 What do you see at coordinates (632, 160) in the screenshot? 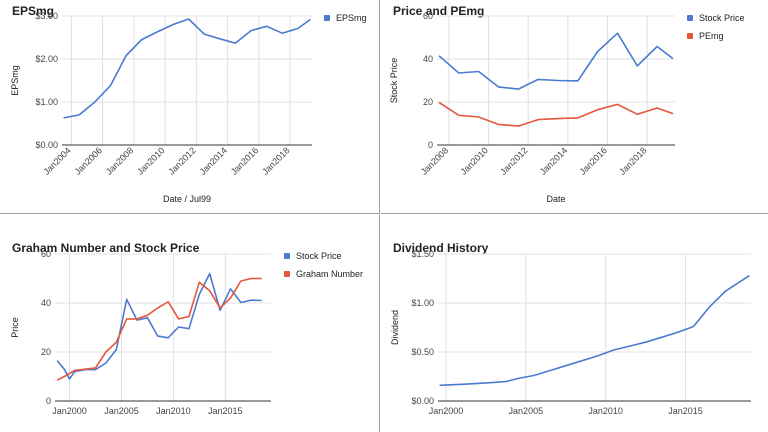
I see `price-x-tick-label: Jan2018` at bounding box center [632, 160].